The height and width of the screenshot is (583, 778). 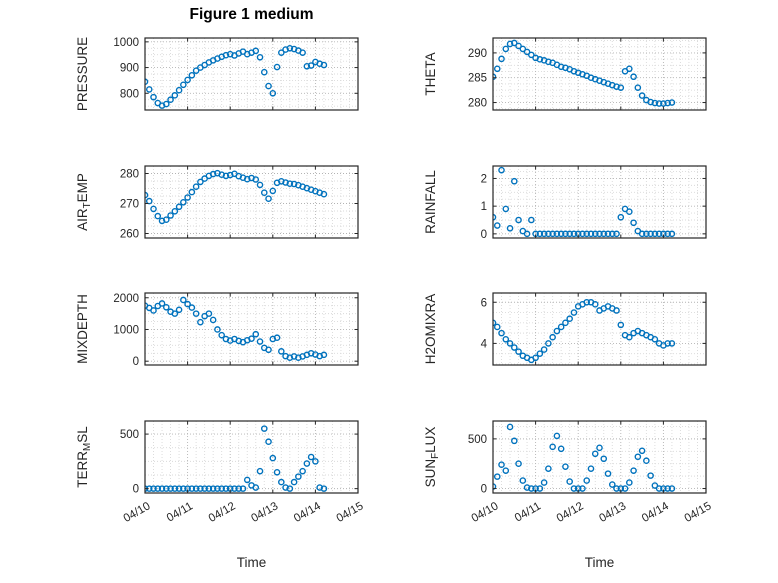 I want to click on subplot-h2omixra: 4 6 H2OMIXRA, so click(x=565, y=329).